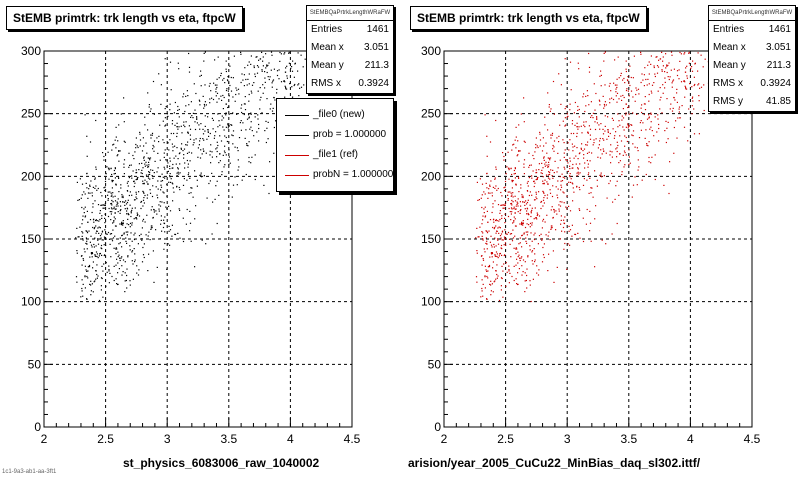 This screenshot has width=800, height=480. Describe the element at coordinates (505, 439) in the screenshot. I see `x-tick-label: 2.5` at that location.